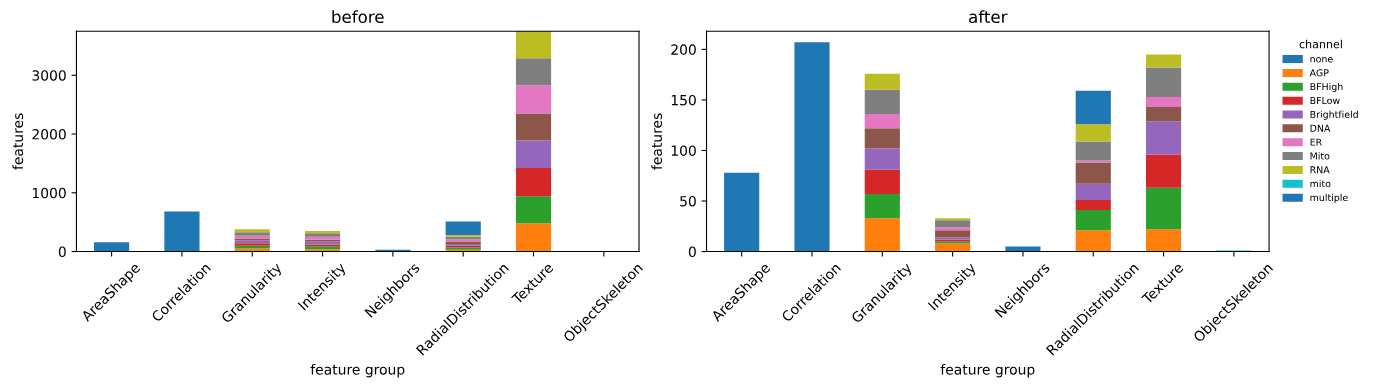 The width and height of the screenshot is (1390, 390). I want to click on legend-title: channel, so click(1320, 44).